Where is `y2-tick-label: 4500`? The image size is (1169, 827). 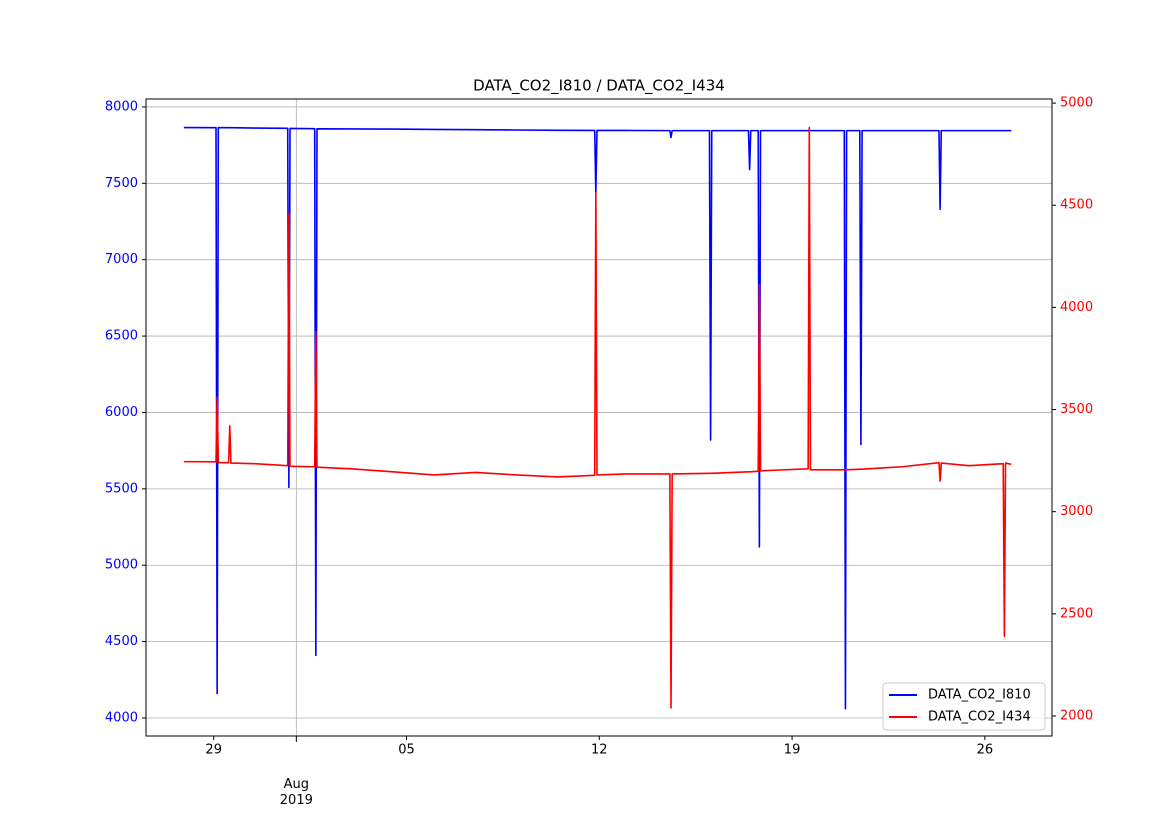 y2-tick-label: 4500 is located at coordinates (1076, 205).